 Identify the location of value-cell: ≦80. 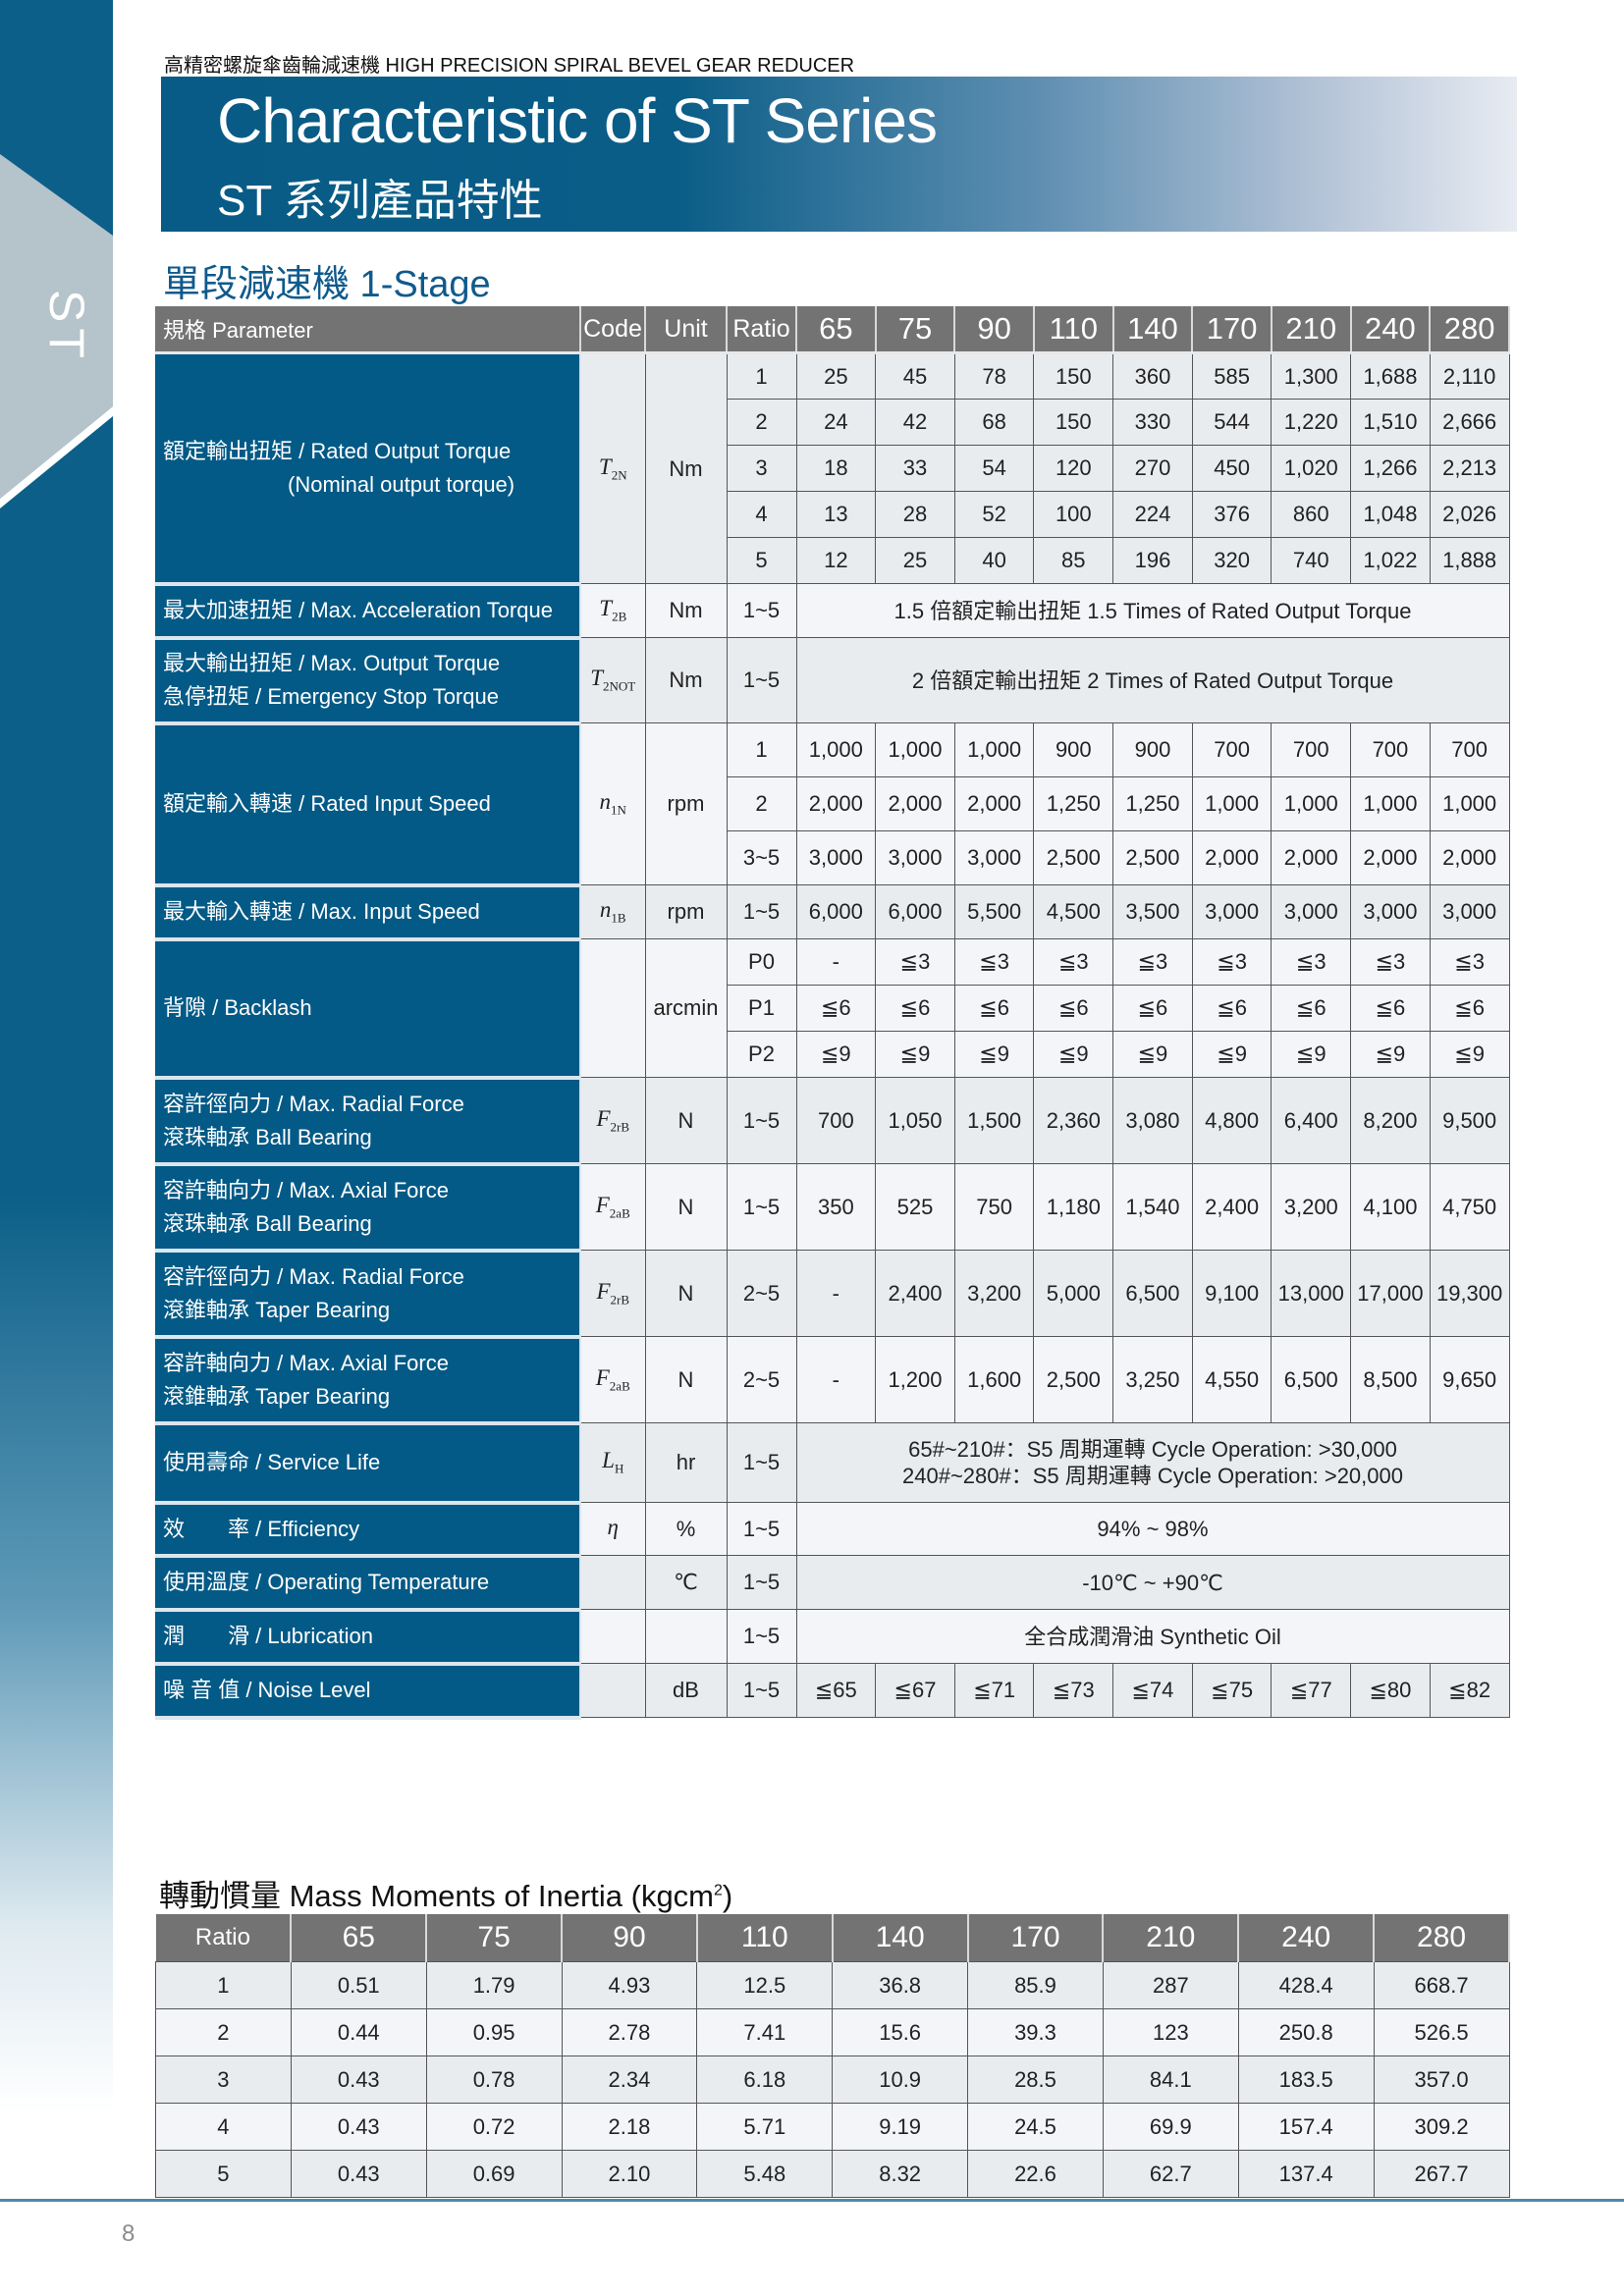
(1390, 1690).